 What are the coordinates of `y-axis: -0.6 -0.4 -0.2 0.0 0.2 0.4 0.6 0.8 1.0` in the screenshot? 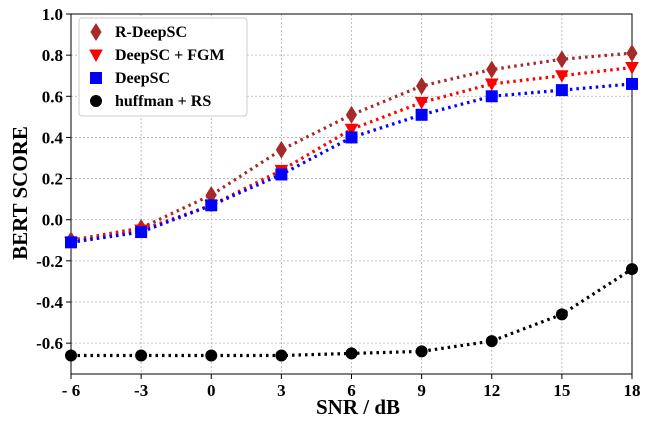 It's located at (53, 179).